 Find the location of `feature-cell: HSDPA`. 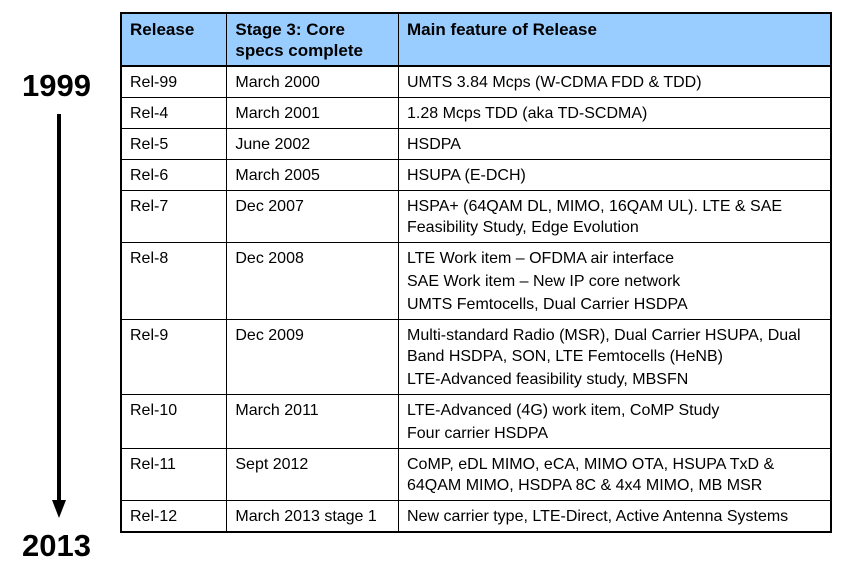

feature-cell: HSDPA is located at coordinates (615, 144).